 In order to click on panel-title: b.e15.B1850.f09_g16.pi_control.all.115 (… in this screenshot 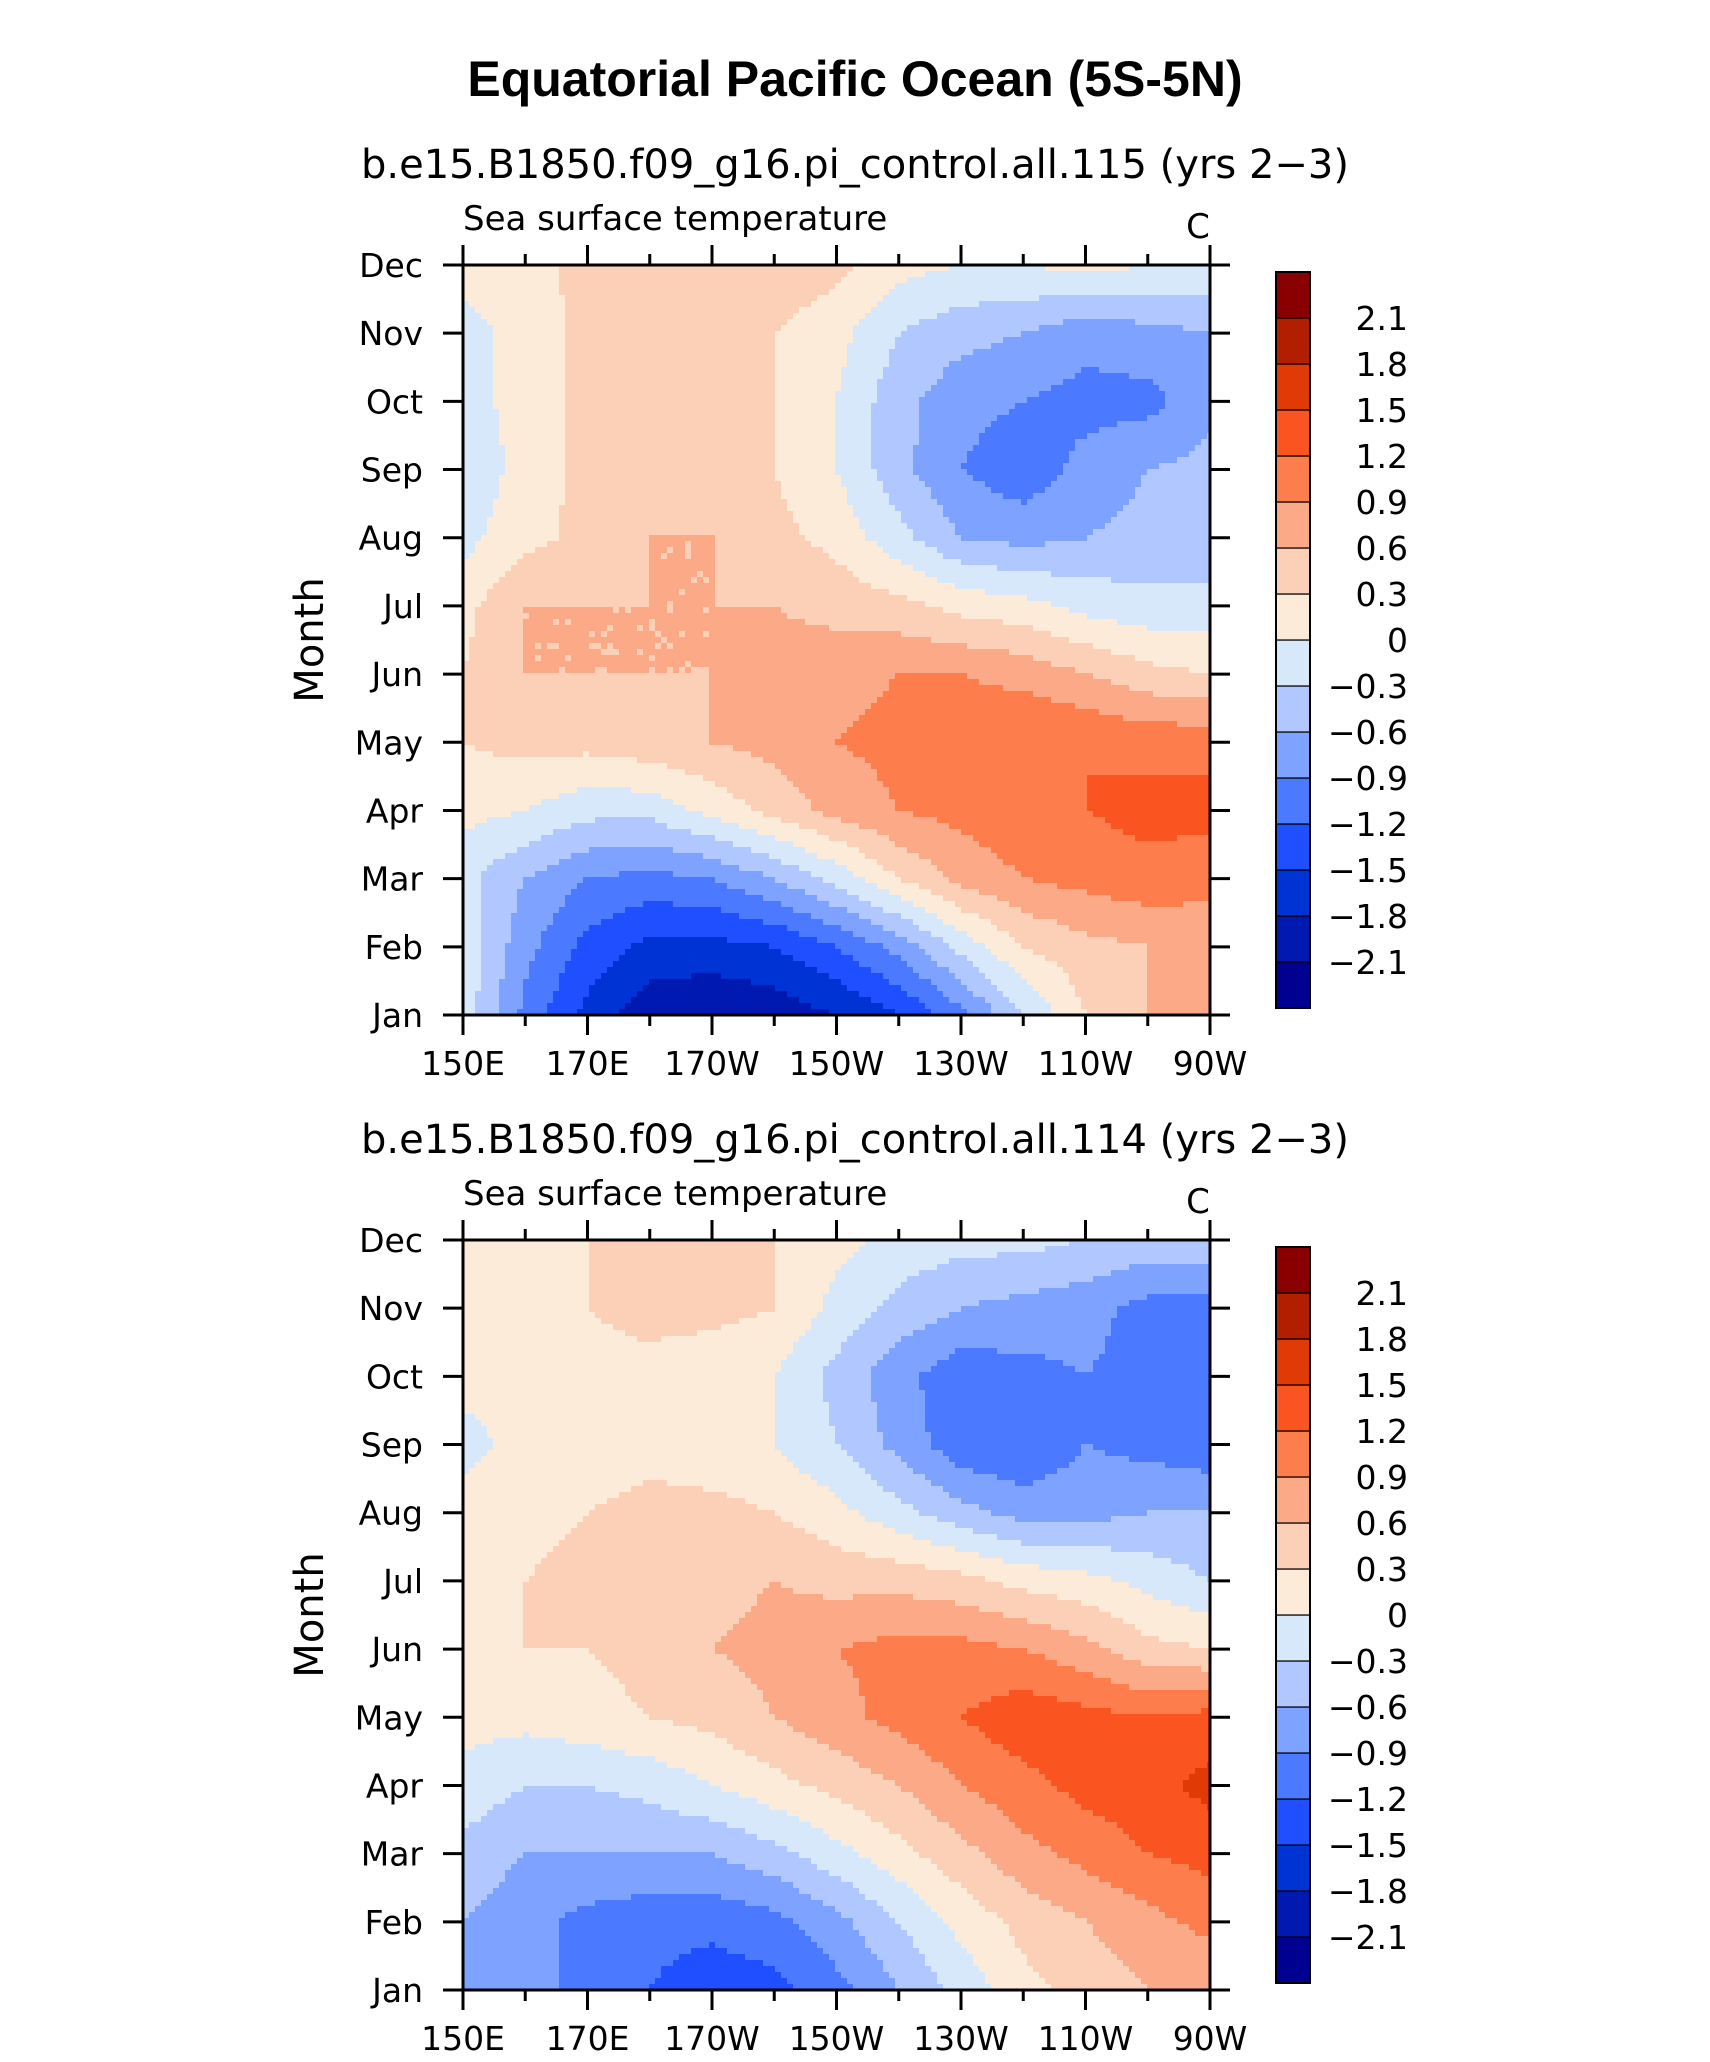, I will do `click(855, 165)`.